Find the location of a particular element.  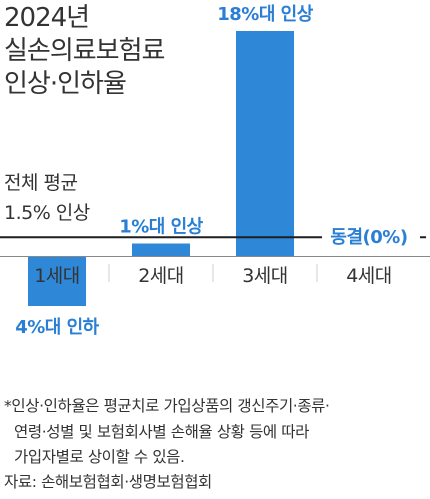

data-label-background is located at coordinates (370, 236).